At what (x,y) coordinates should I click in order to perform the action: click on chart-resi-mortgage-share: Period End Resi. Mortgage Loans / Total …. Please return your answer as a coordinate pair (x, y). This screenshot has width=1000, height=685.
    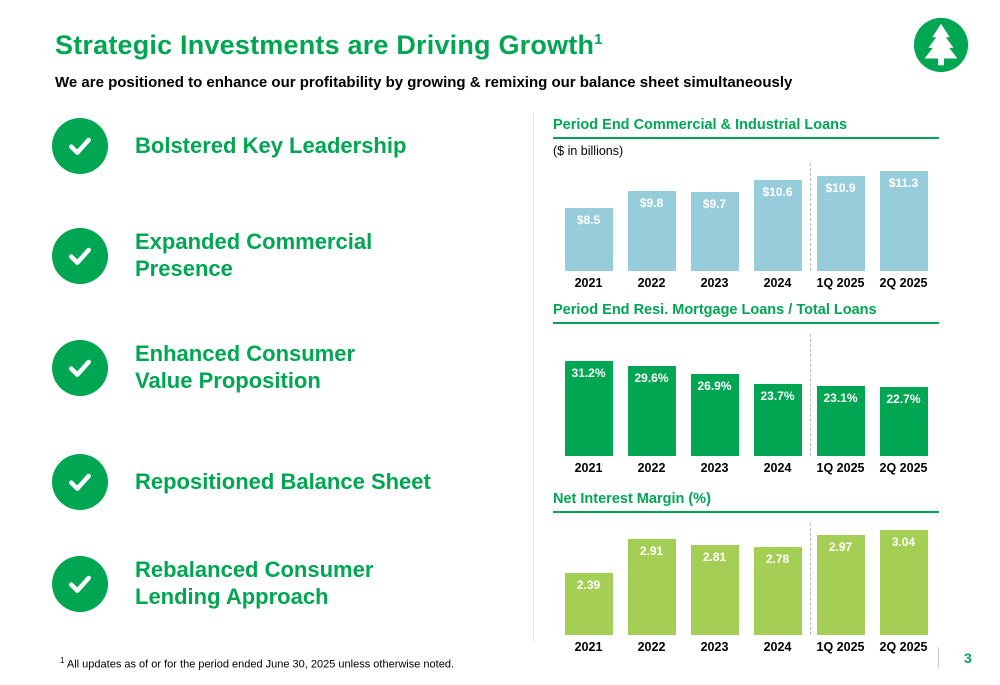
    Looking at the image, I should click on (746, 388).